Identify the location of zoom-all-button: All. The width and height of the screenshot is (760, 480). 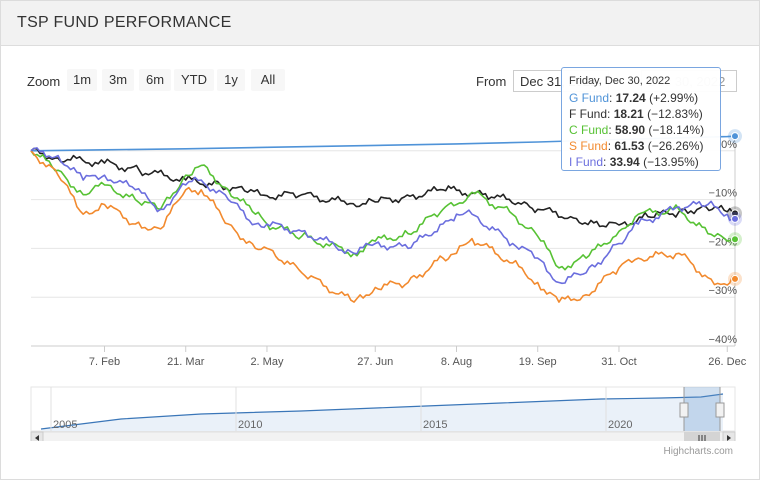
(268, 80).